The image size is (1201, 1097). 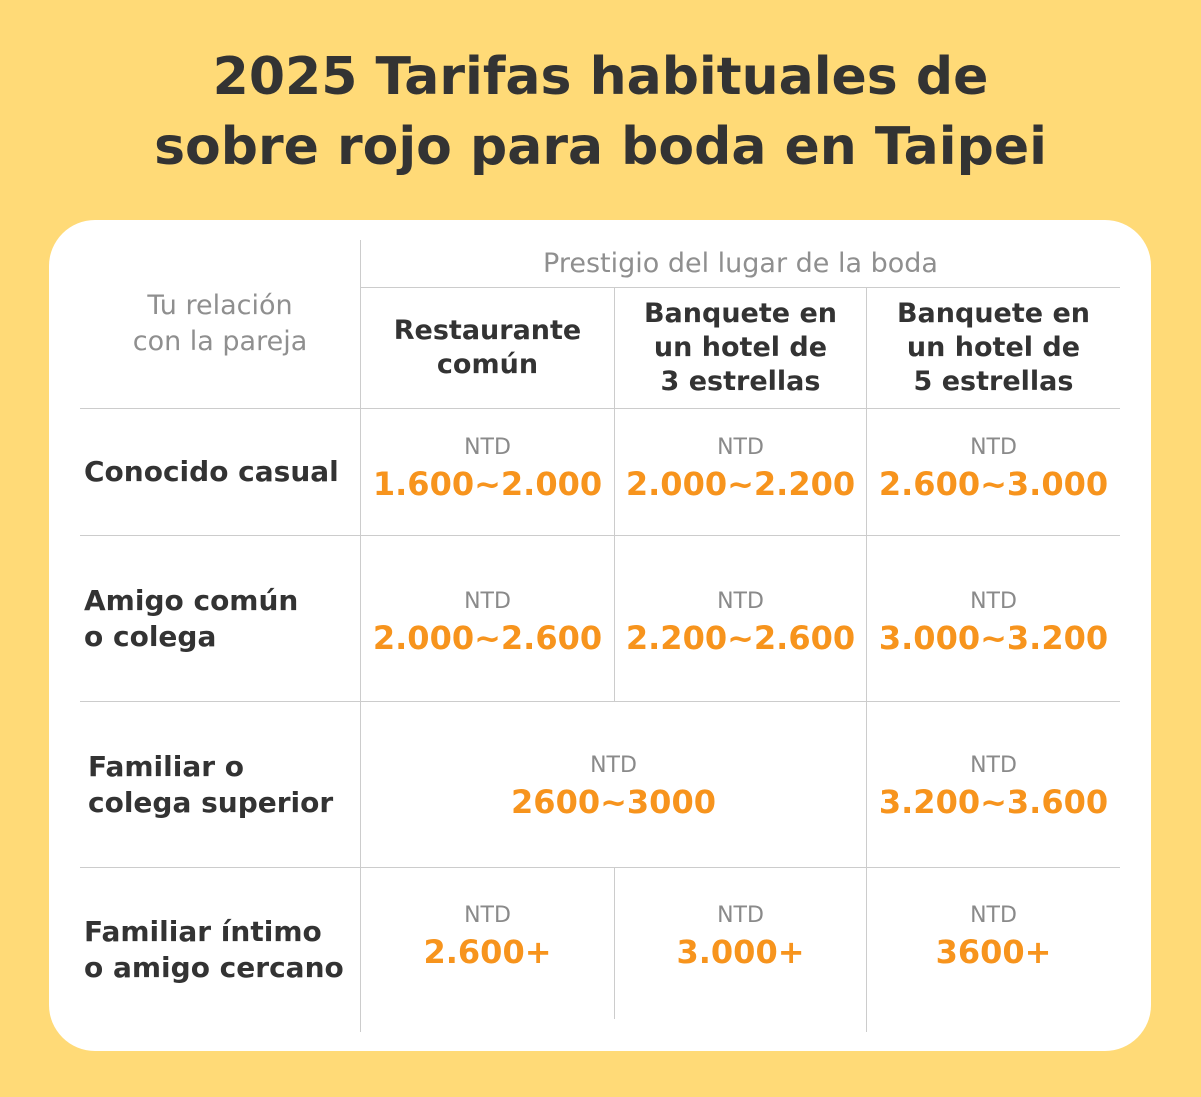 What do you see at coordinates (222, 618) in the screenshot?
I see `row-label-common-friend: Amigo común o colega` at bounding box center [222, 618].